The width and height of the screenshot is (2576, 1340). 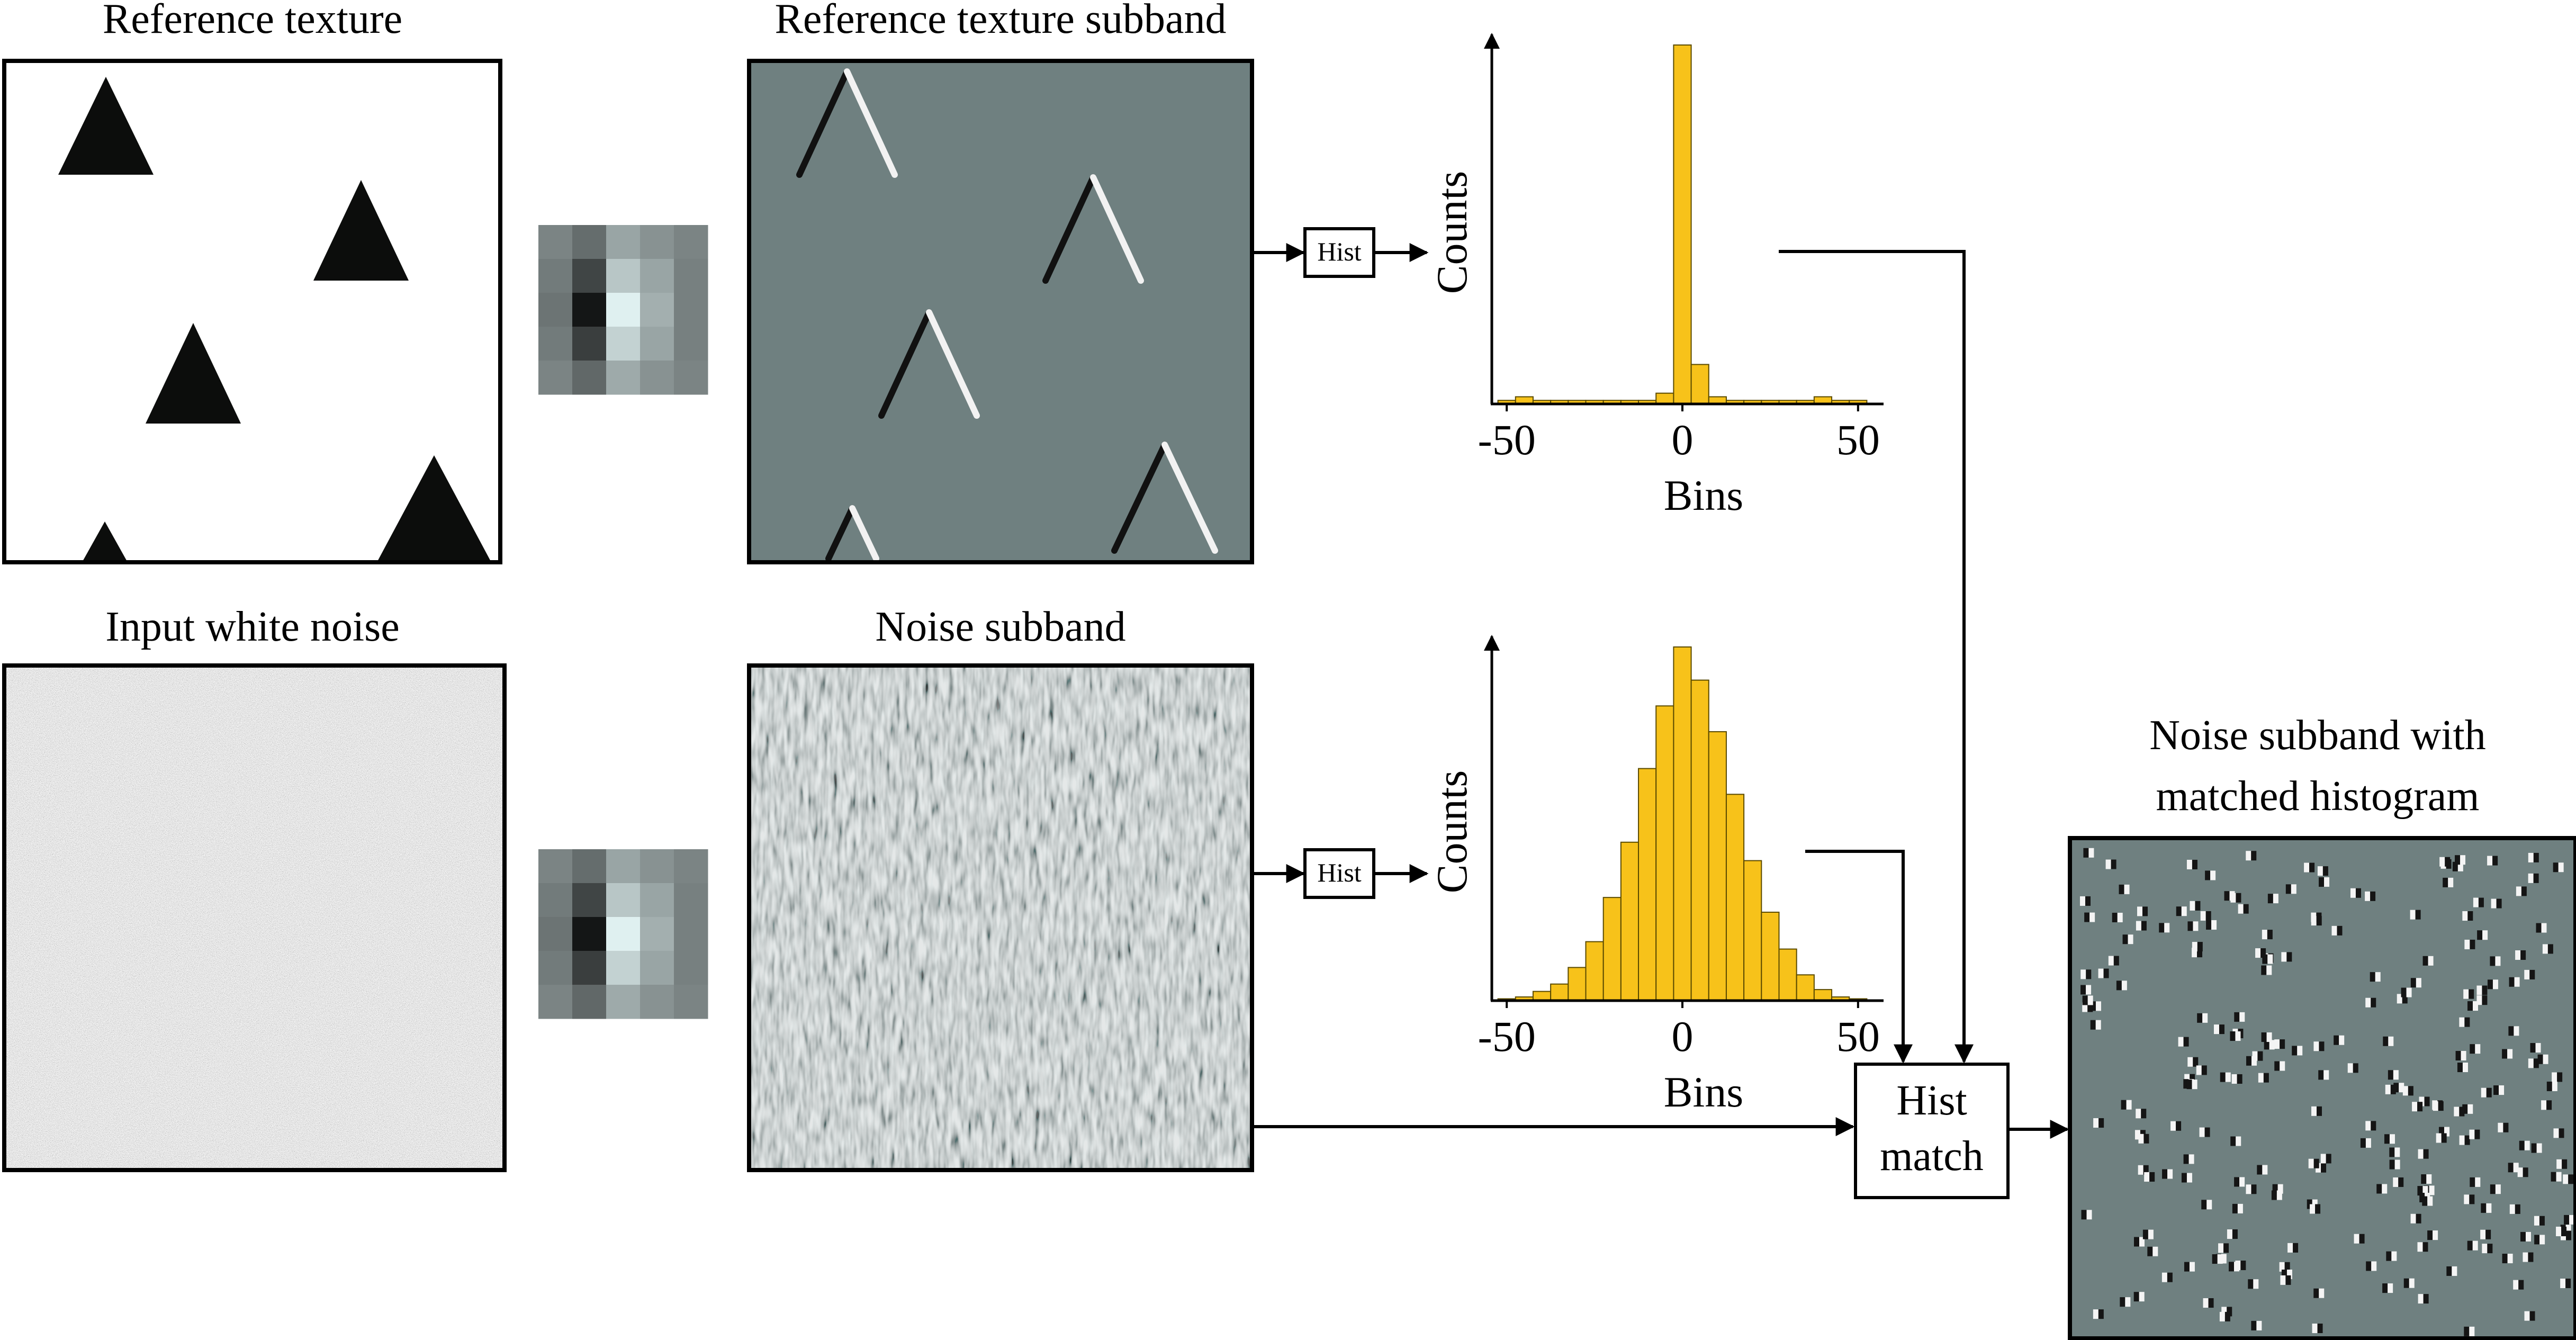 What do you see at coordinates (1656, 276) in the screenshot?
I see `histogram-reference: -50 0 50 Bins Counts` at bounding box center [1656, 276].